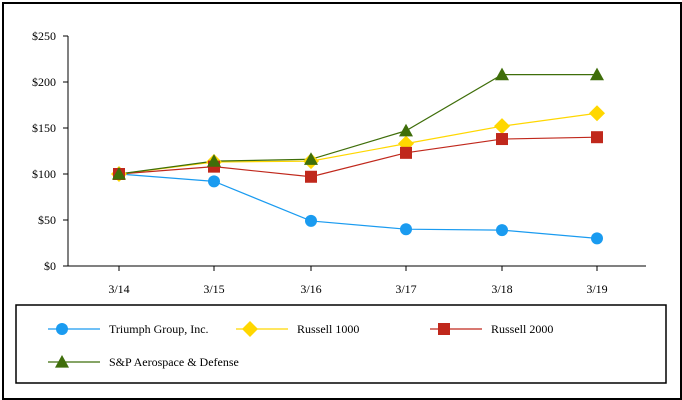  What do you see at coordinates (44, 36) in the screenshot?
I see `y-tick-label: $250` at bounding box center [44, 36].